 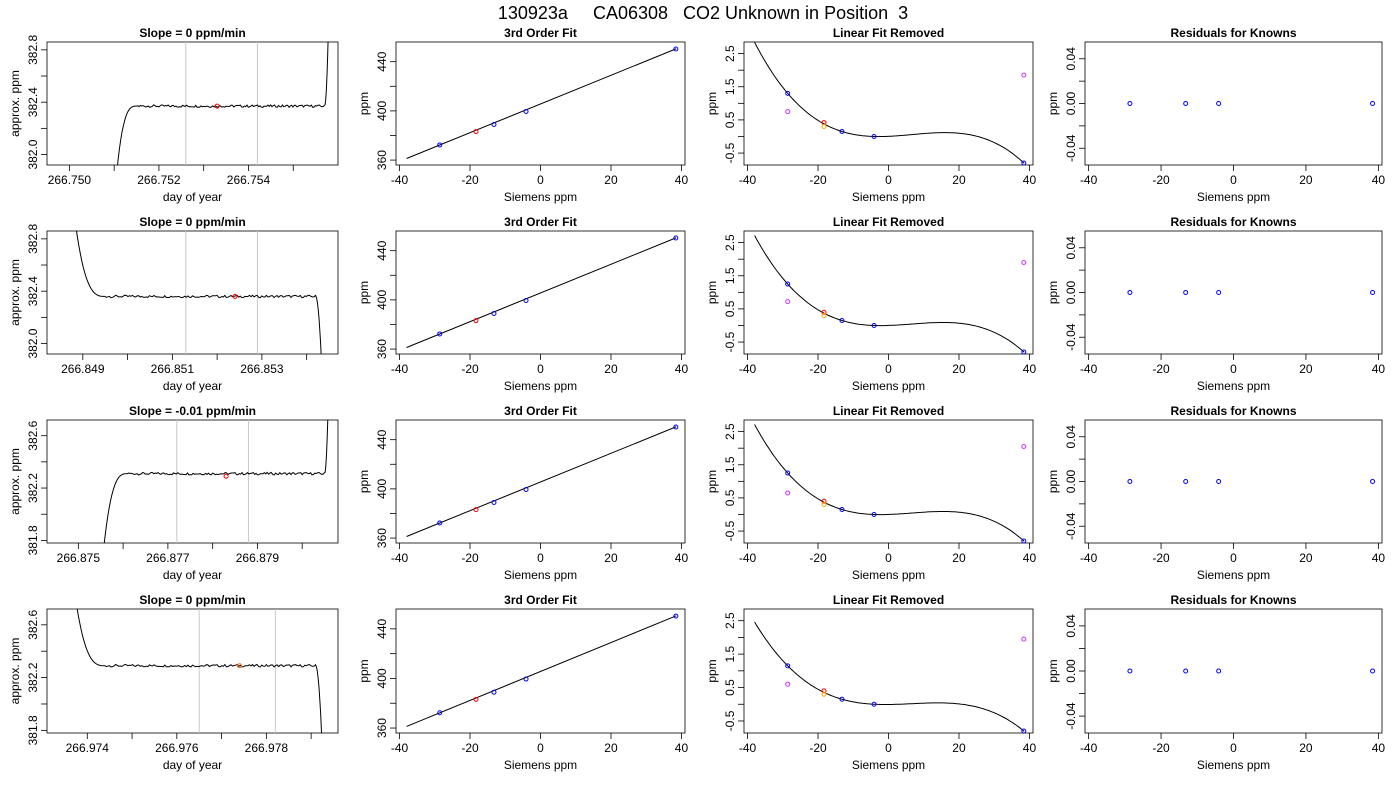 I want to click on panel-r2-resid-xlabel: Siemens ppm, so click(x=1233, y=386).